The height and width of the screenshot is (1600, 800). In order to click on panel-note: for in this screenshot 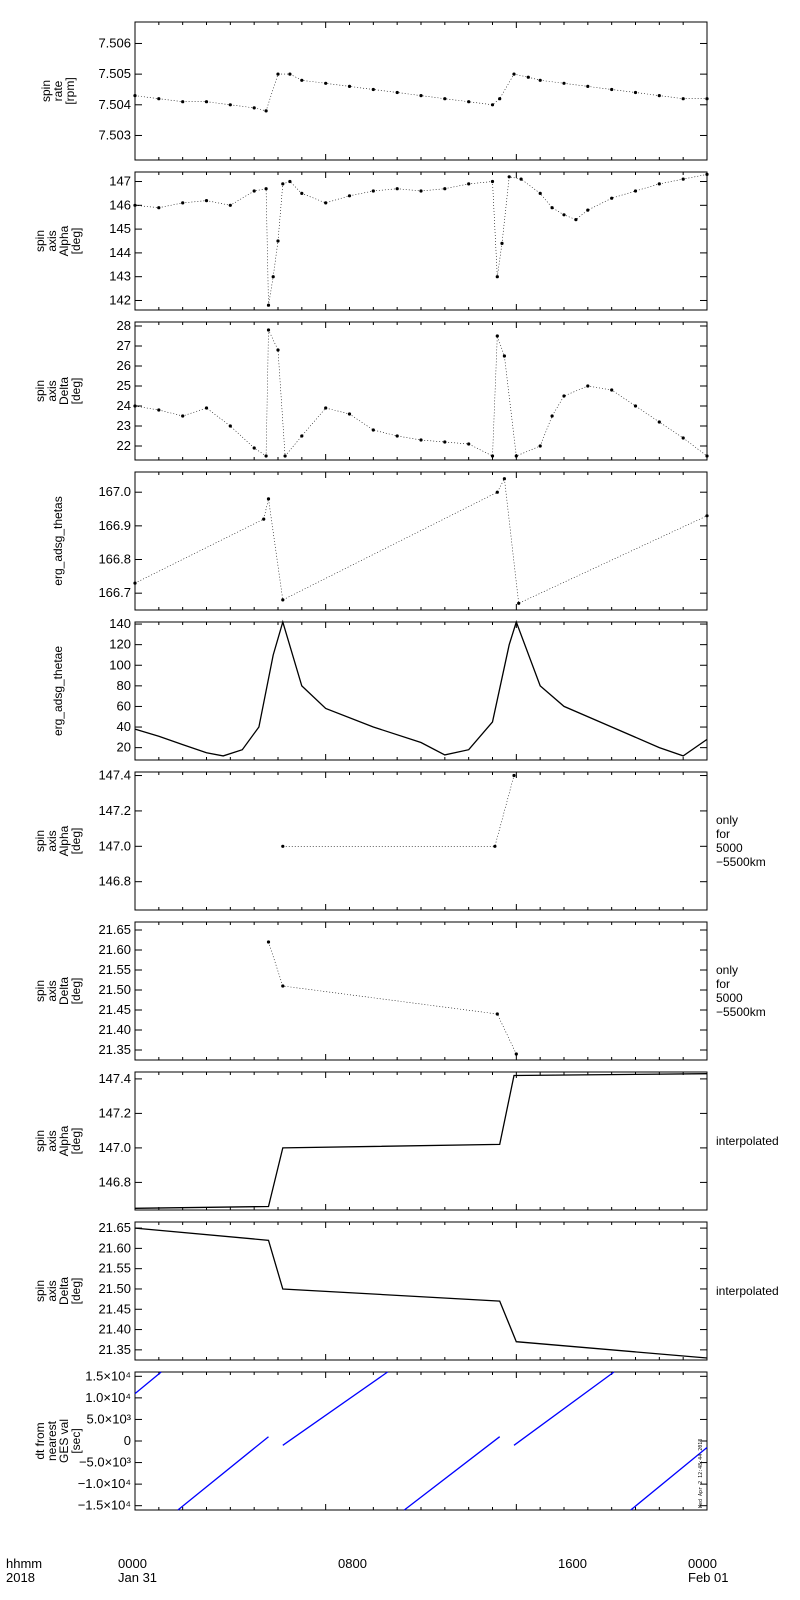, I will do `click(723, 834)`.